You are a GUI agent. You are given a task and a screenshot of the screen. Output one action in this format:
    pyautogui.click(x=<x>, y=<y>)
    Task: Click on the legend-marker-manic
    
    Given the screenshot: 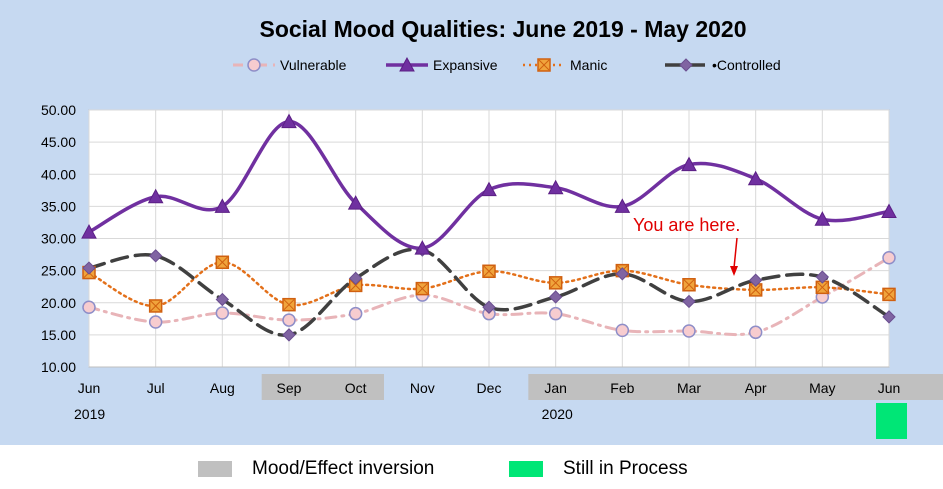 What is the action you would take?
    pyautogui.click(x=544, y=65)
    